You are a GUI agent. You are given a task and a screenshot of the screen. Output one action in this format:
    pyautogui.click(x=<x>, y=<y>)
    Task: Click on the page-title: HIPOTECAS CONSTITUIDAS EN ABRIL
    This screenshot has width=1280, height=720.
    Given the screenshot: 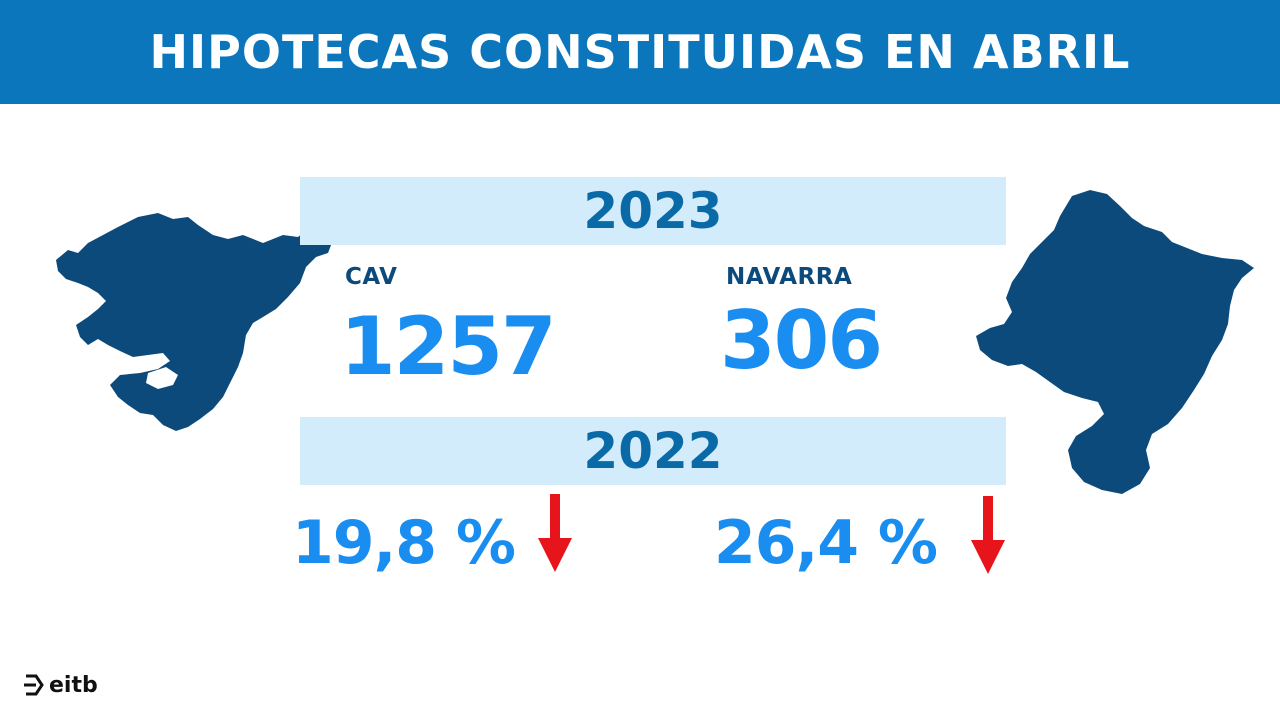 What is the action you would take?
    pyautogui.click(x=640, y=52)
    